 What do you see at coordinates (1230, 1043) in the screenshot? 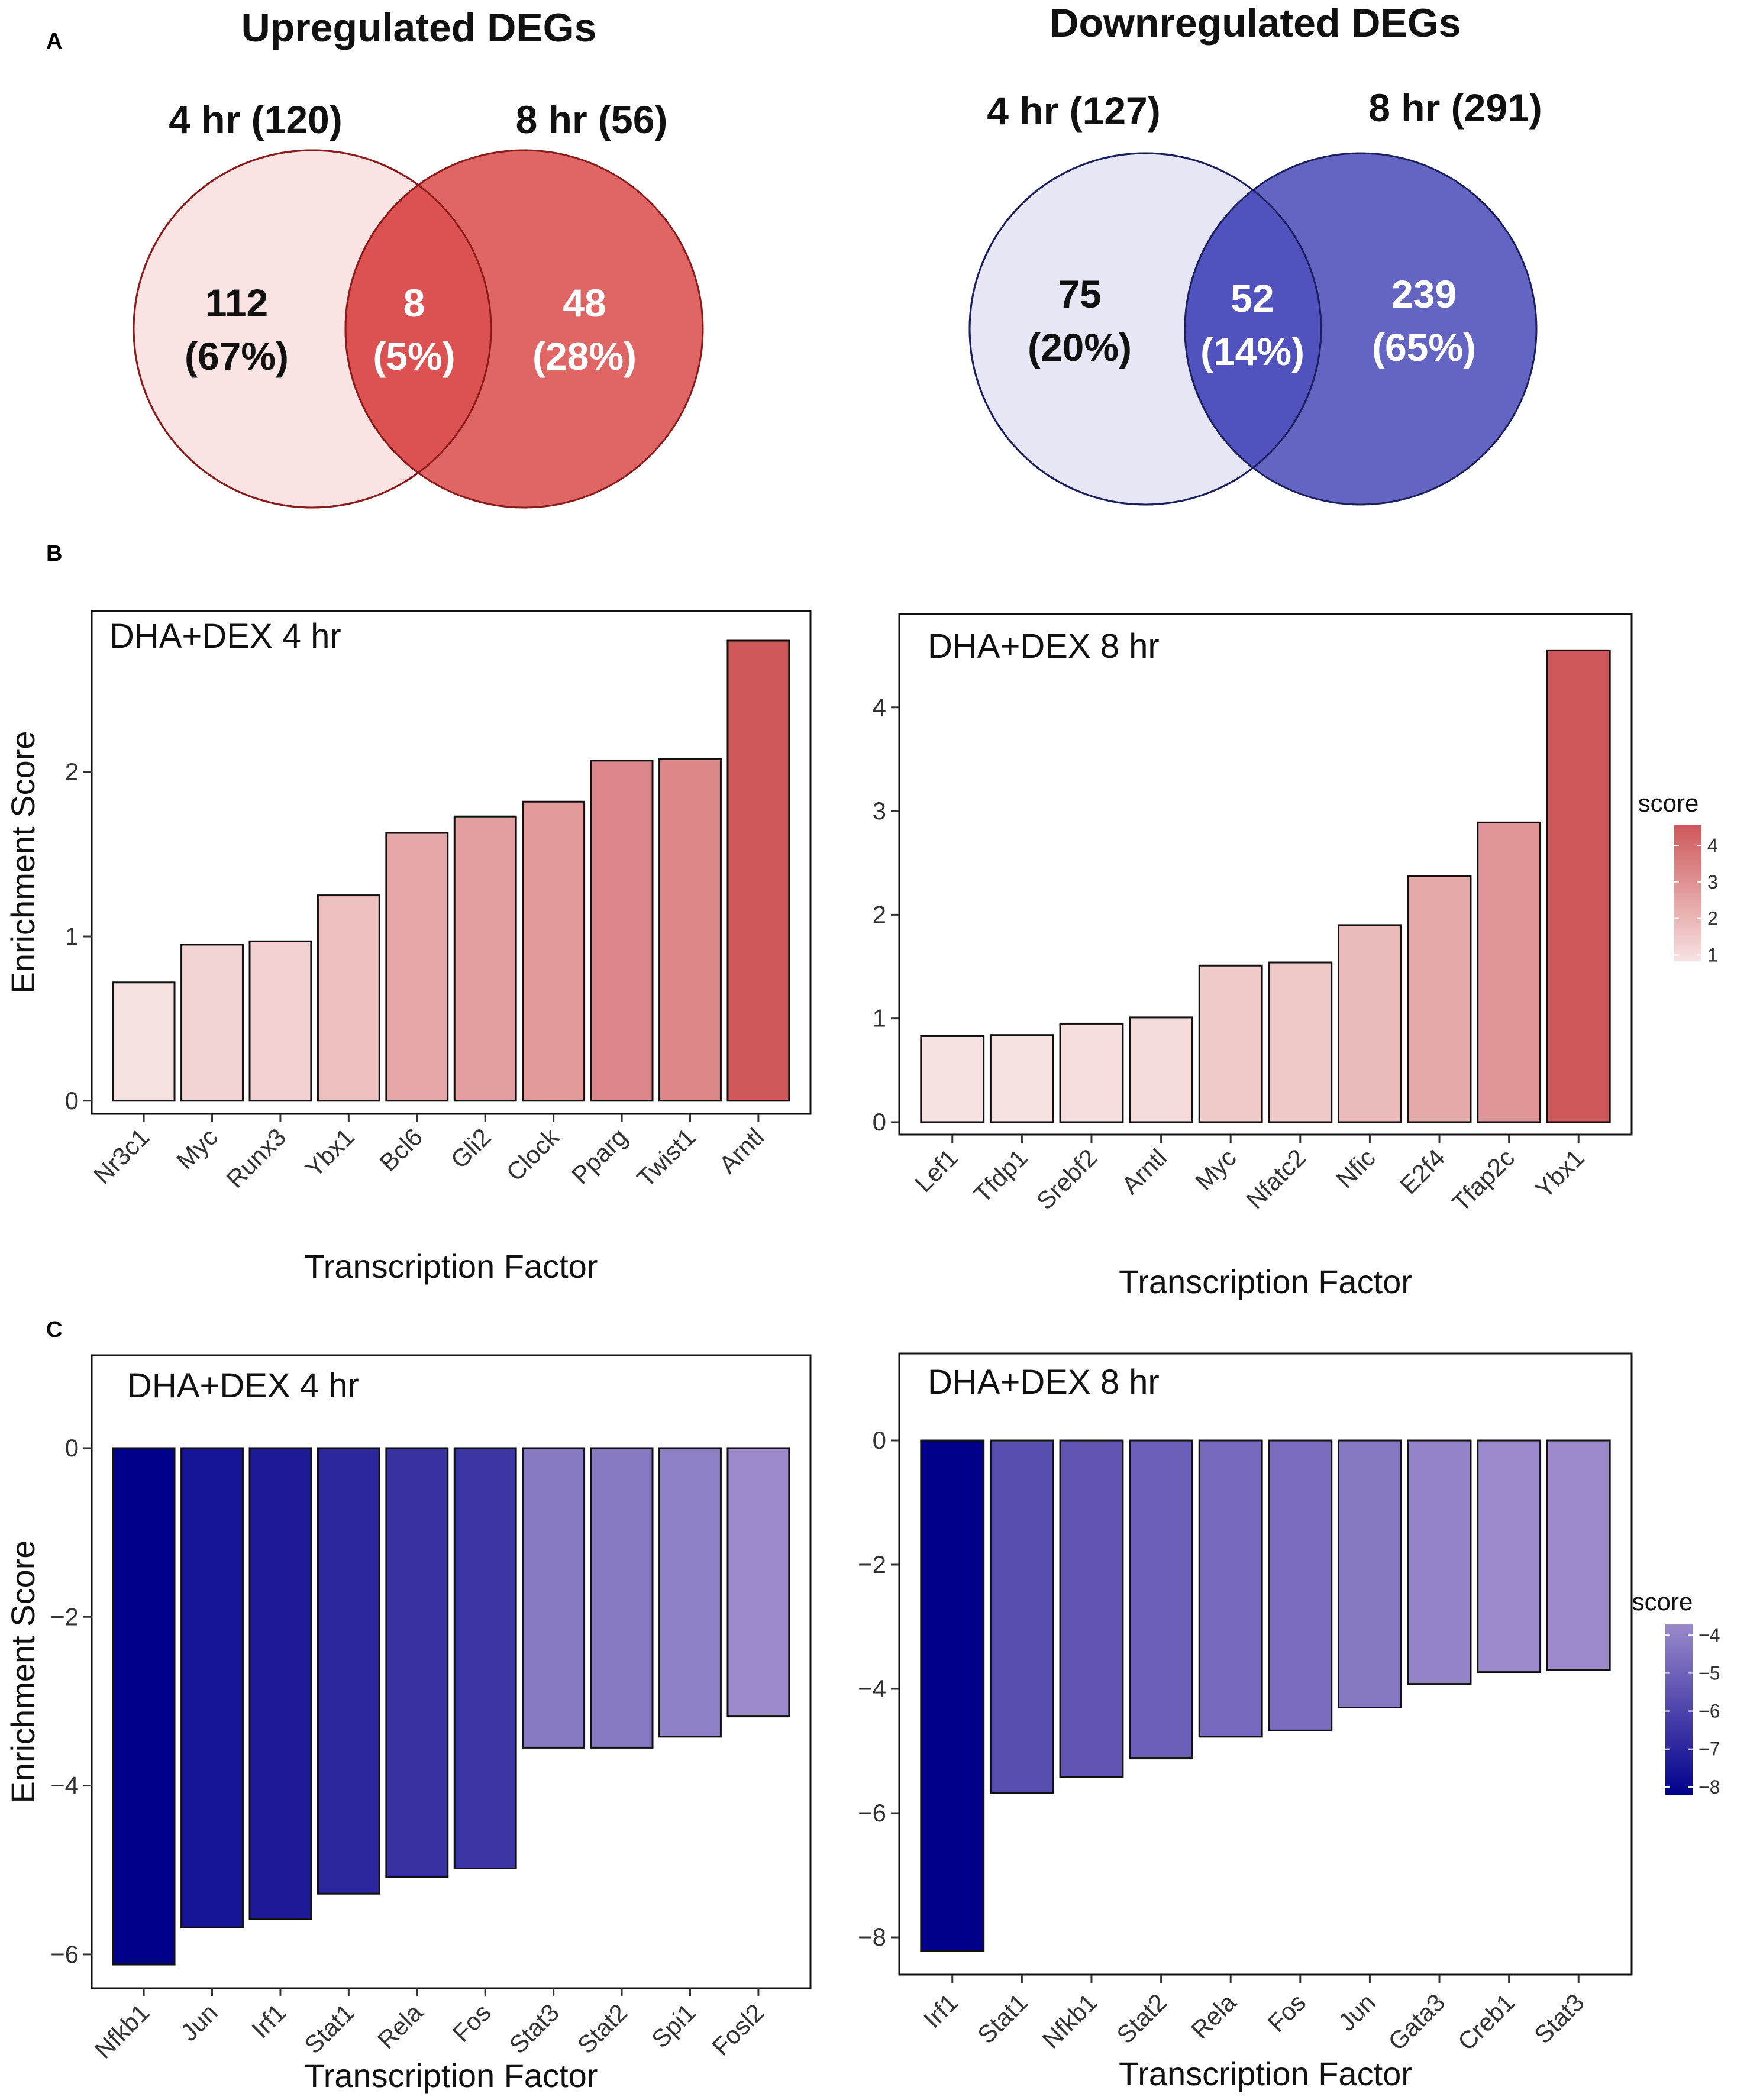
I see `bar-myc` at bounding box center [1230, 1043].